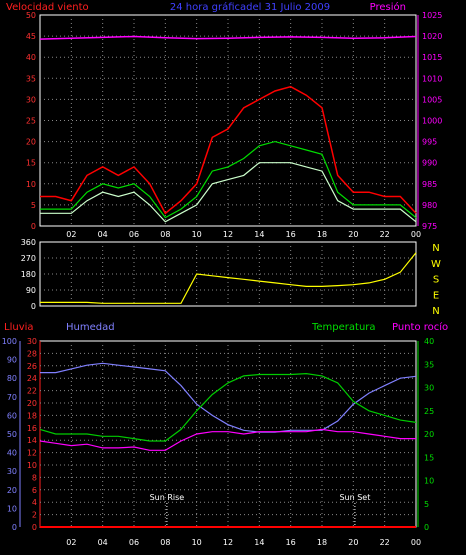  What do you see at coordinates (436, 264) in the screenshot?
I see `compass-label: W` at bounding box center [436, 264].